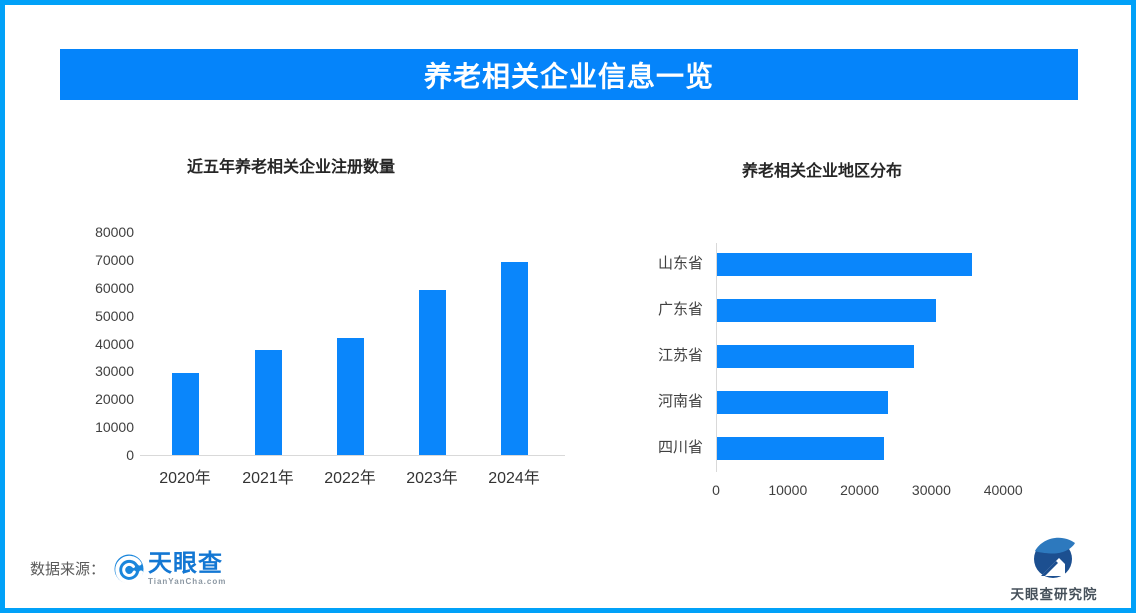 The width and height of the screenshot is (1136, 613). What do you see at coordinates (568, 2) in the screenshot?
I see `page-border-top` at bounding box center [568, 2].